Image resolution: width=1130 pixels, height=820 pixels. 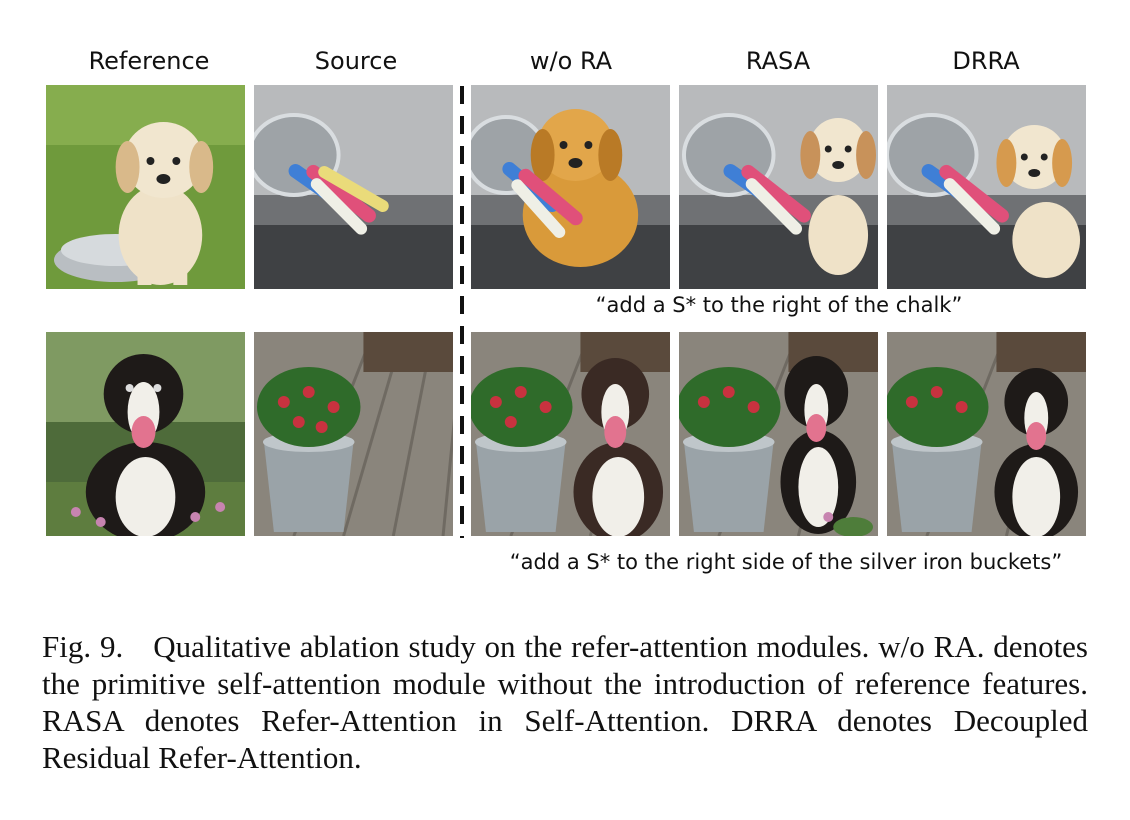 What do you see at coordinates (778, 434) in the screenshot?
I see `row2-rasa-image` at bounding box center [778, 434].